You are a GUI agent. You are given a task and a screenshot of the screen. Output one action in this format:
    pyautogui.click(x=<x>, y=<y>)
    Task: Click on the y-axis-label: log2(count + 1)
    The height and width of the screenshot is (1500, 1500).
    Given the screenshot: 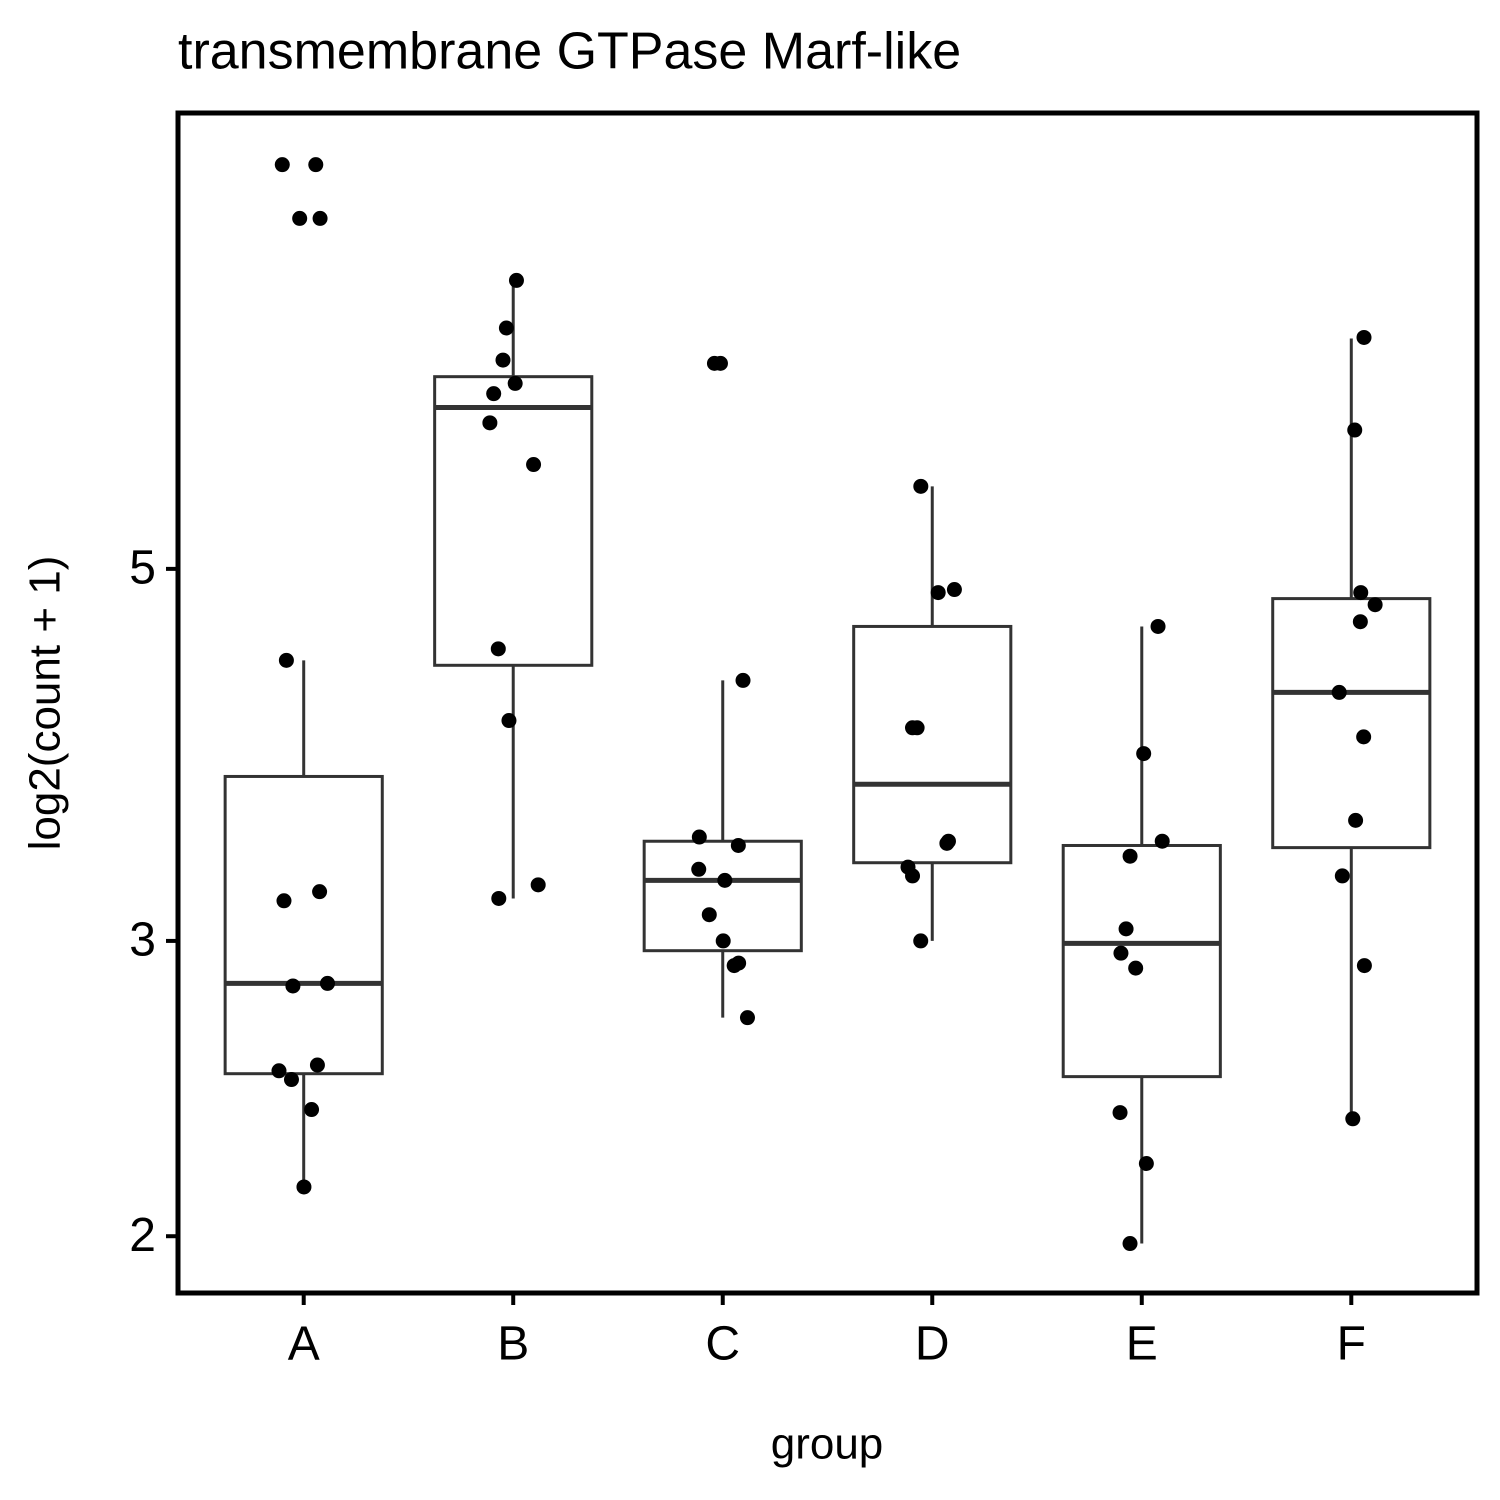 What is the action you would take?
    pyautogui.click(x=45, y=703)
    